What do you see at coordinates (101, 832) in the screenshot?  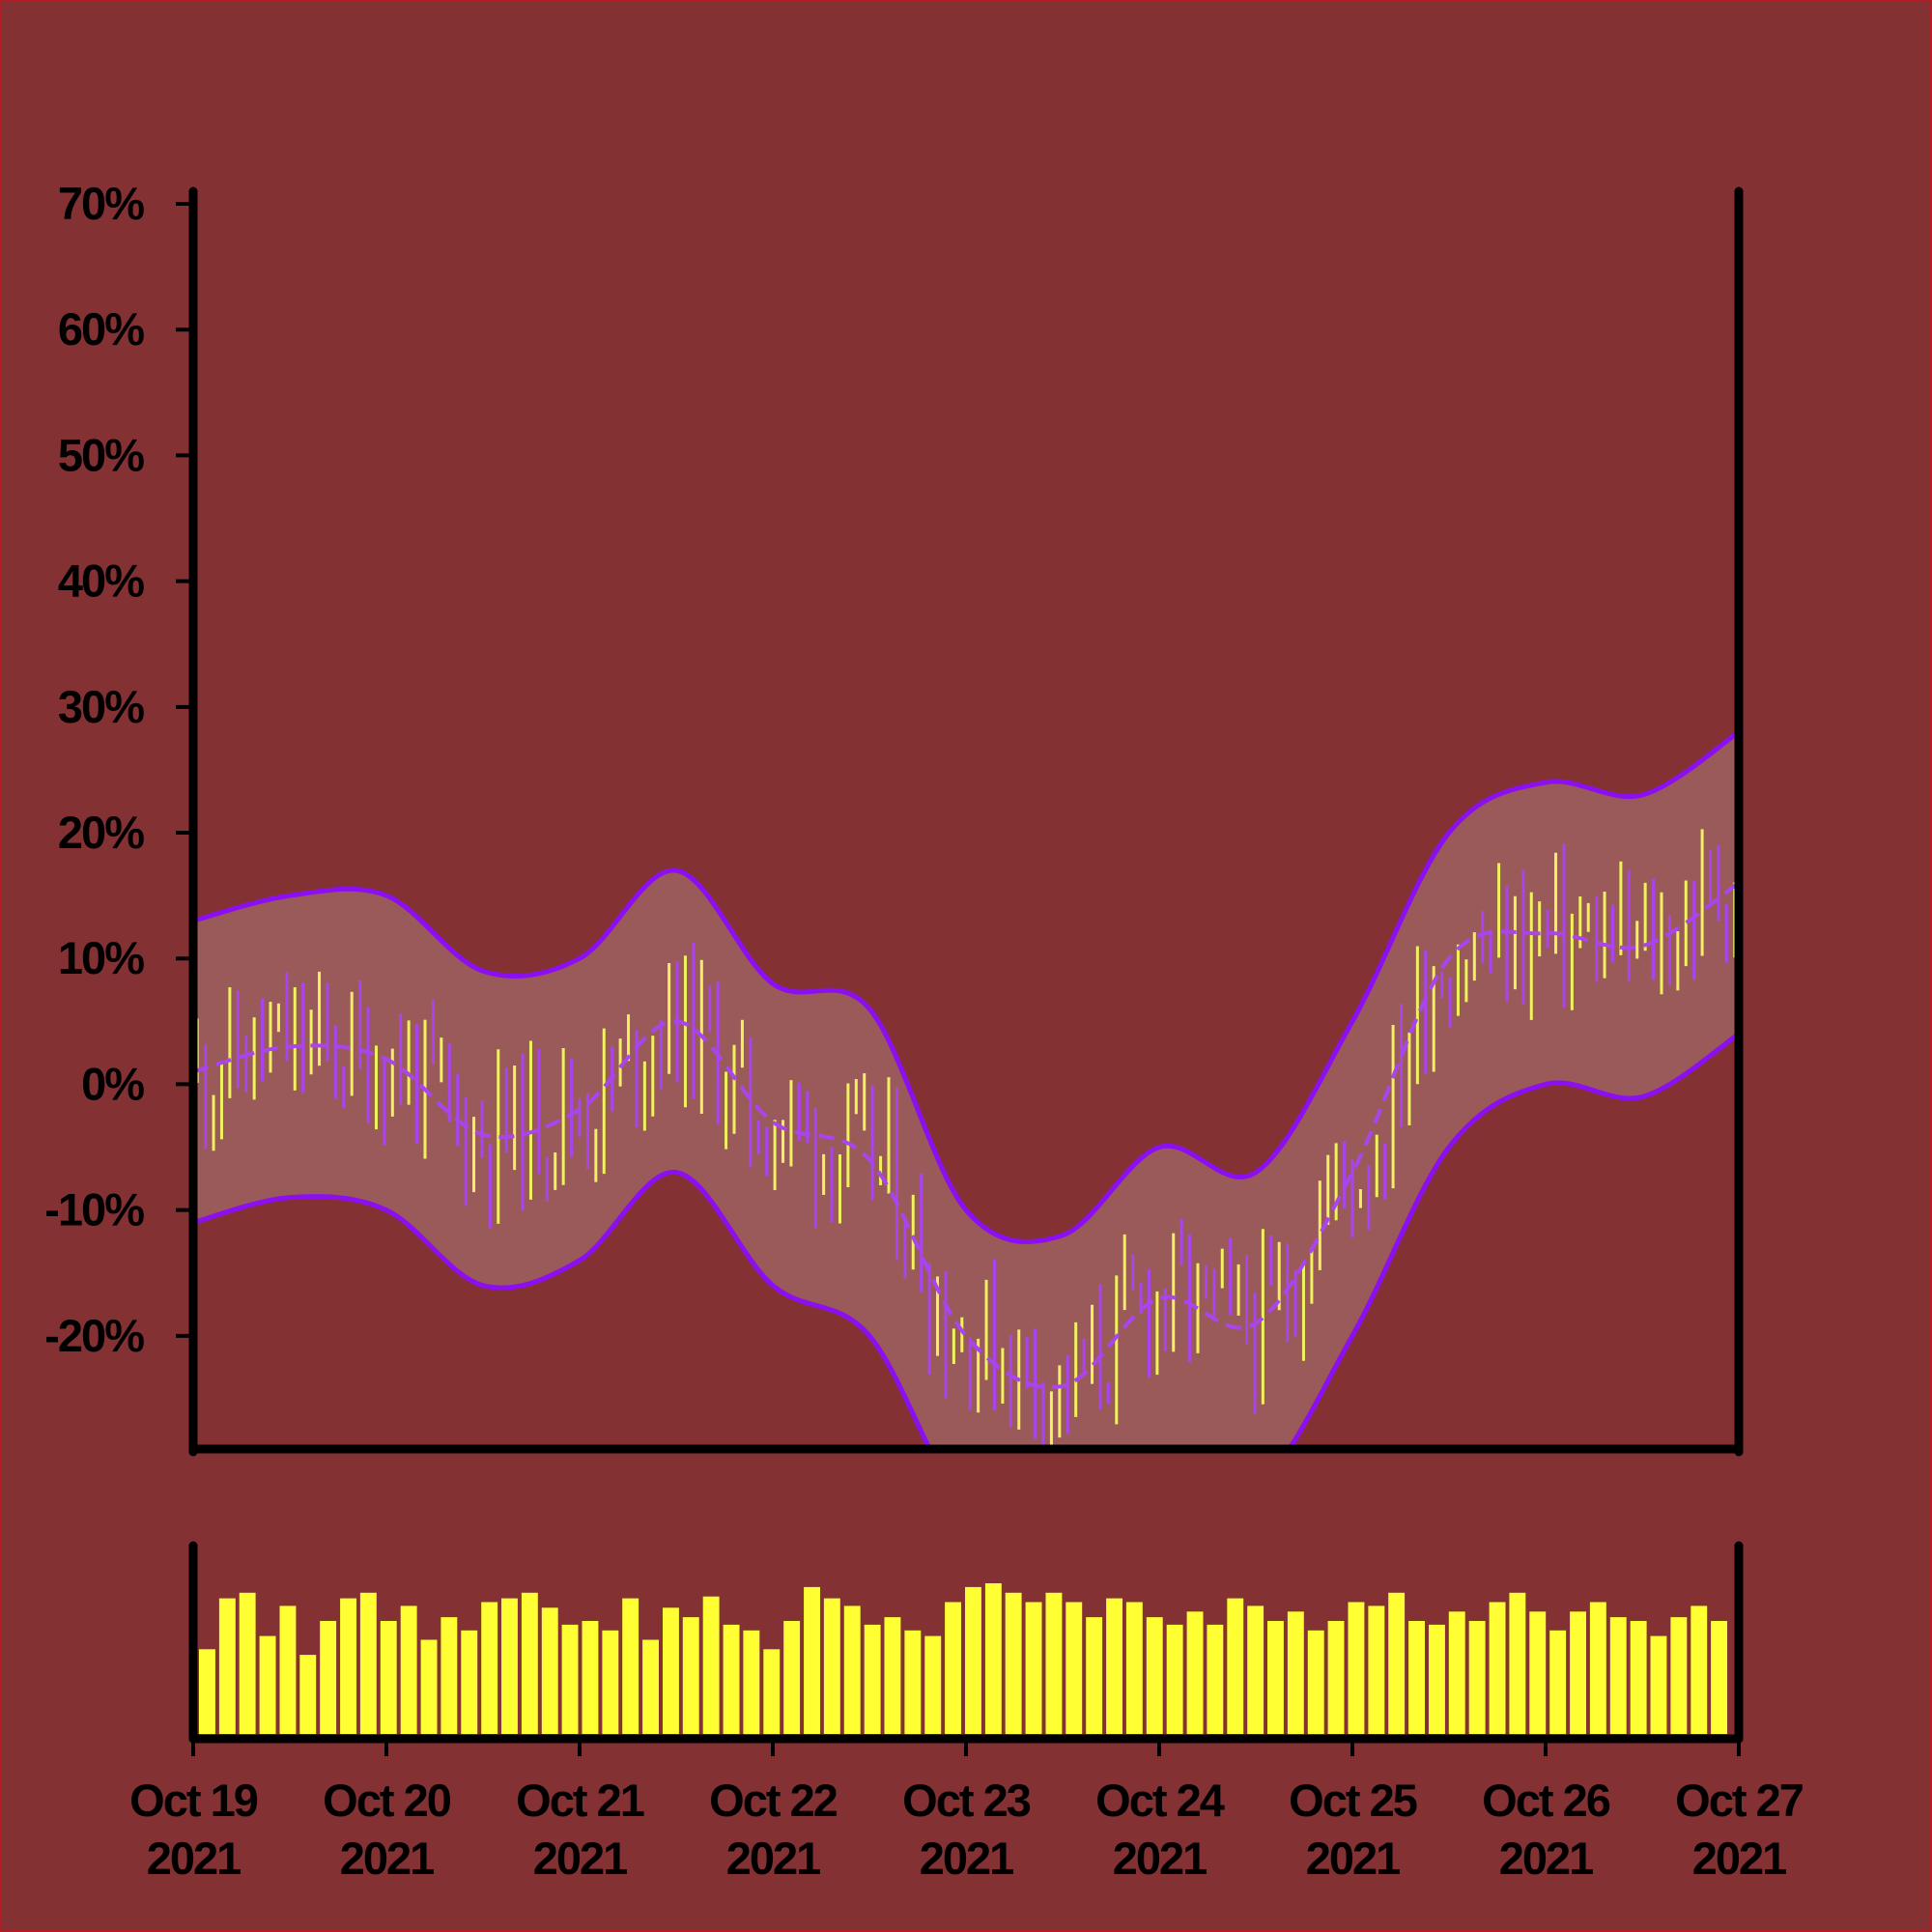 I see `y-tick-label: 20%` at bounding box center [101, 832].